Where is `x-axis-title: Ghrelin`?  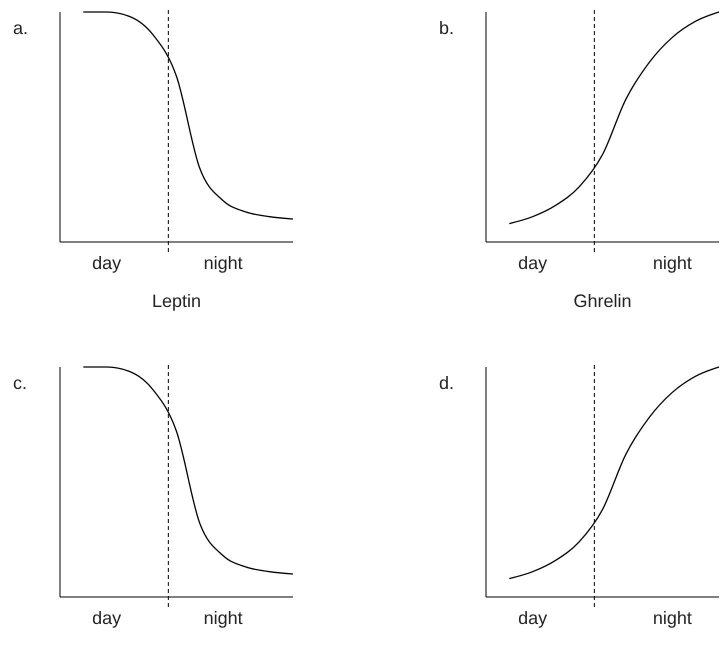
x-axis-title: Ghrelin is located at coordinates (602, 301).